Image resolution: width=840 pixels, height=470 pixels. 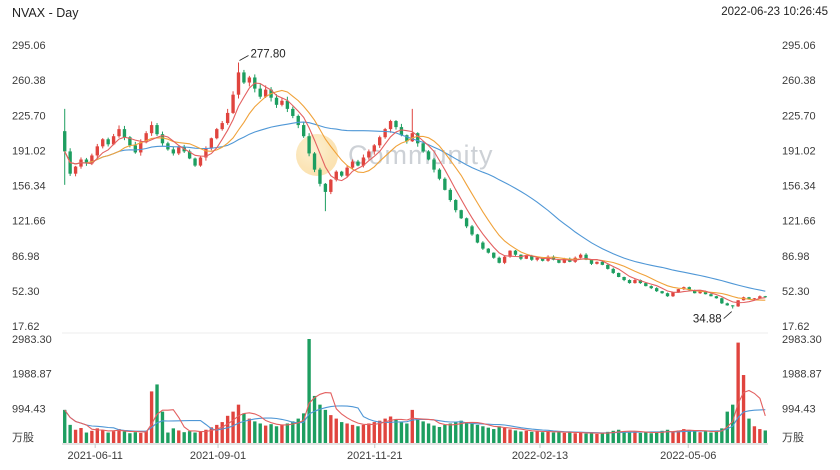 What do you see at coordinates (32, 375) in the screenshot?
I see `volume-tick-label-left: 1988.87` at bounding box center [32, 375].